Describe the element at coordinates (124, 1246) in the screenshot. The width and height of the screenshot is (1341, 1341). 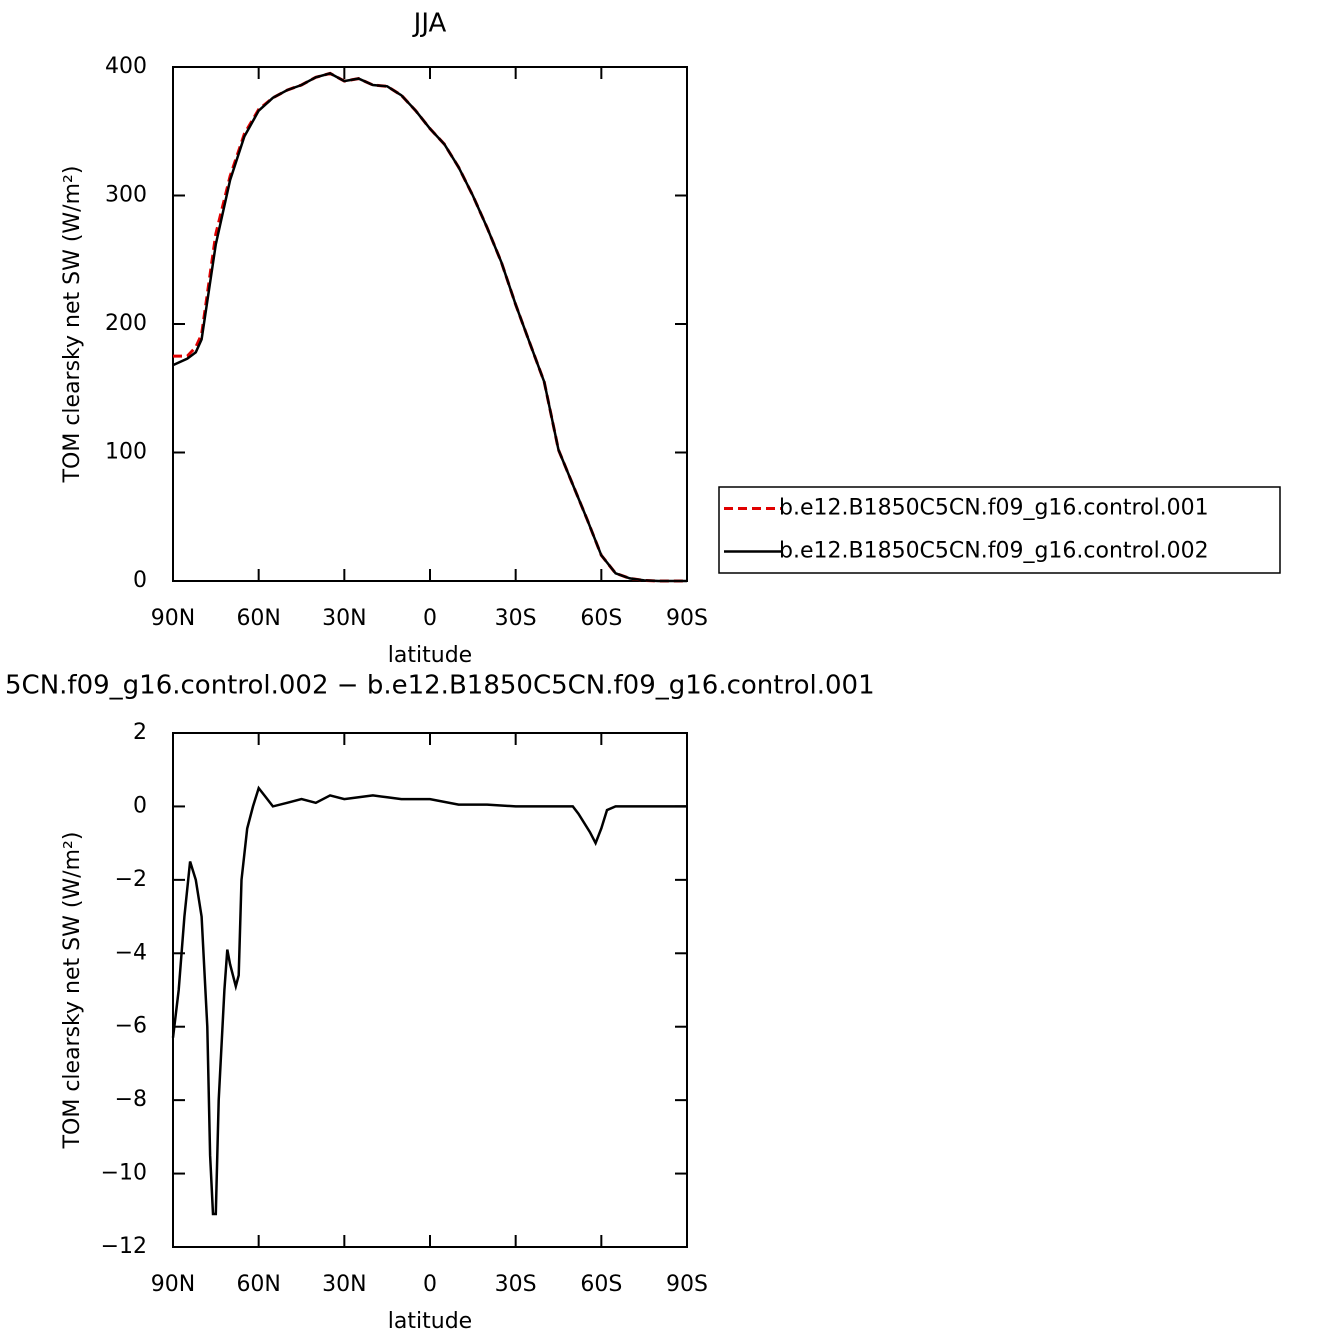
I see `y-tick-label: −12` at that location.